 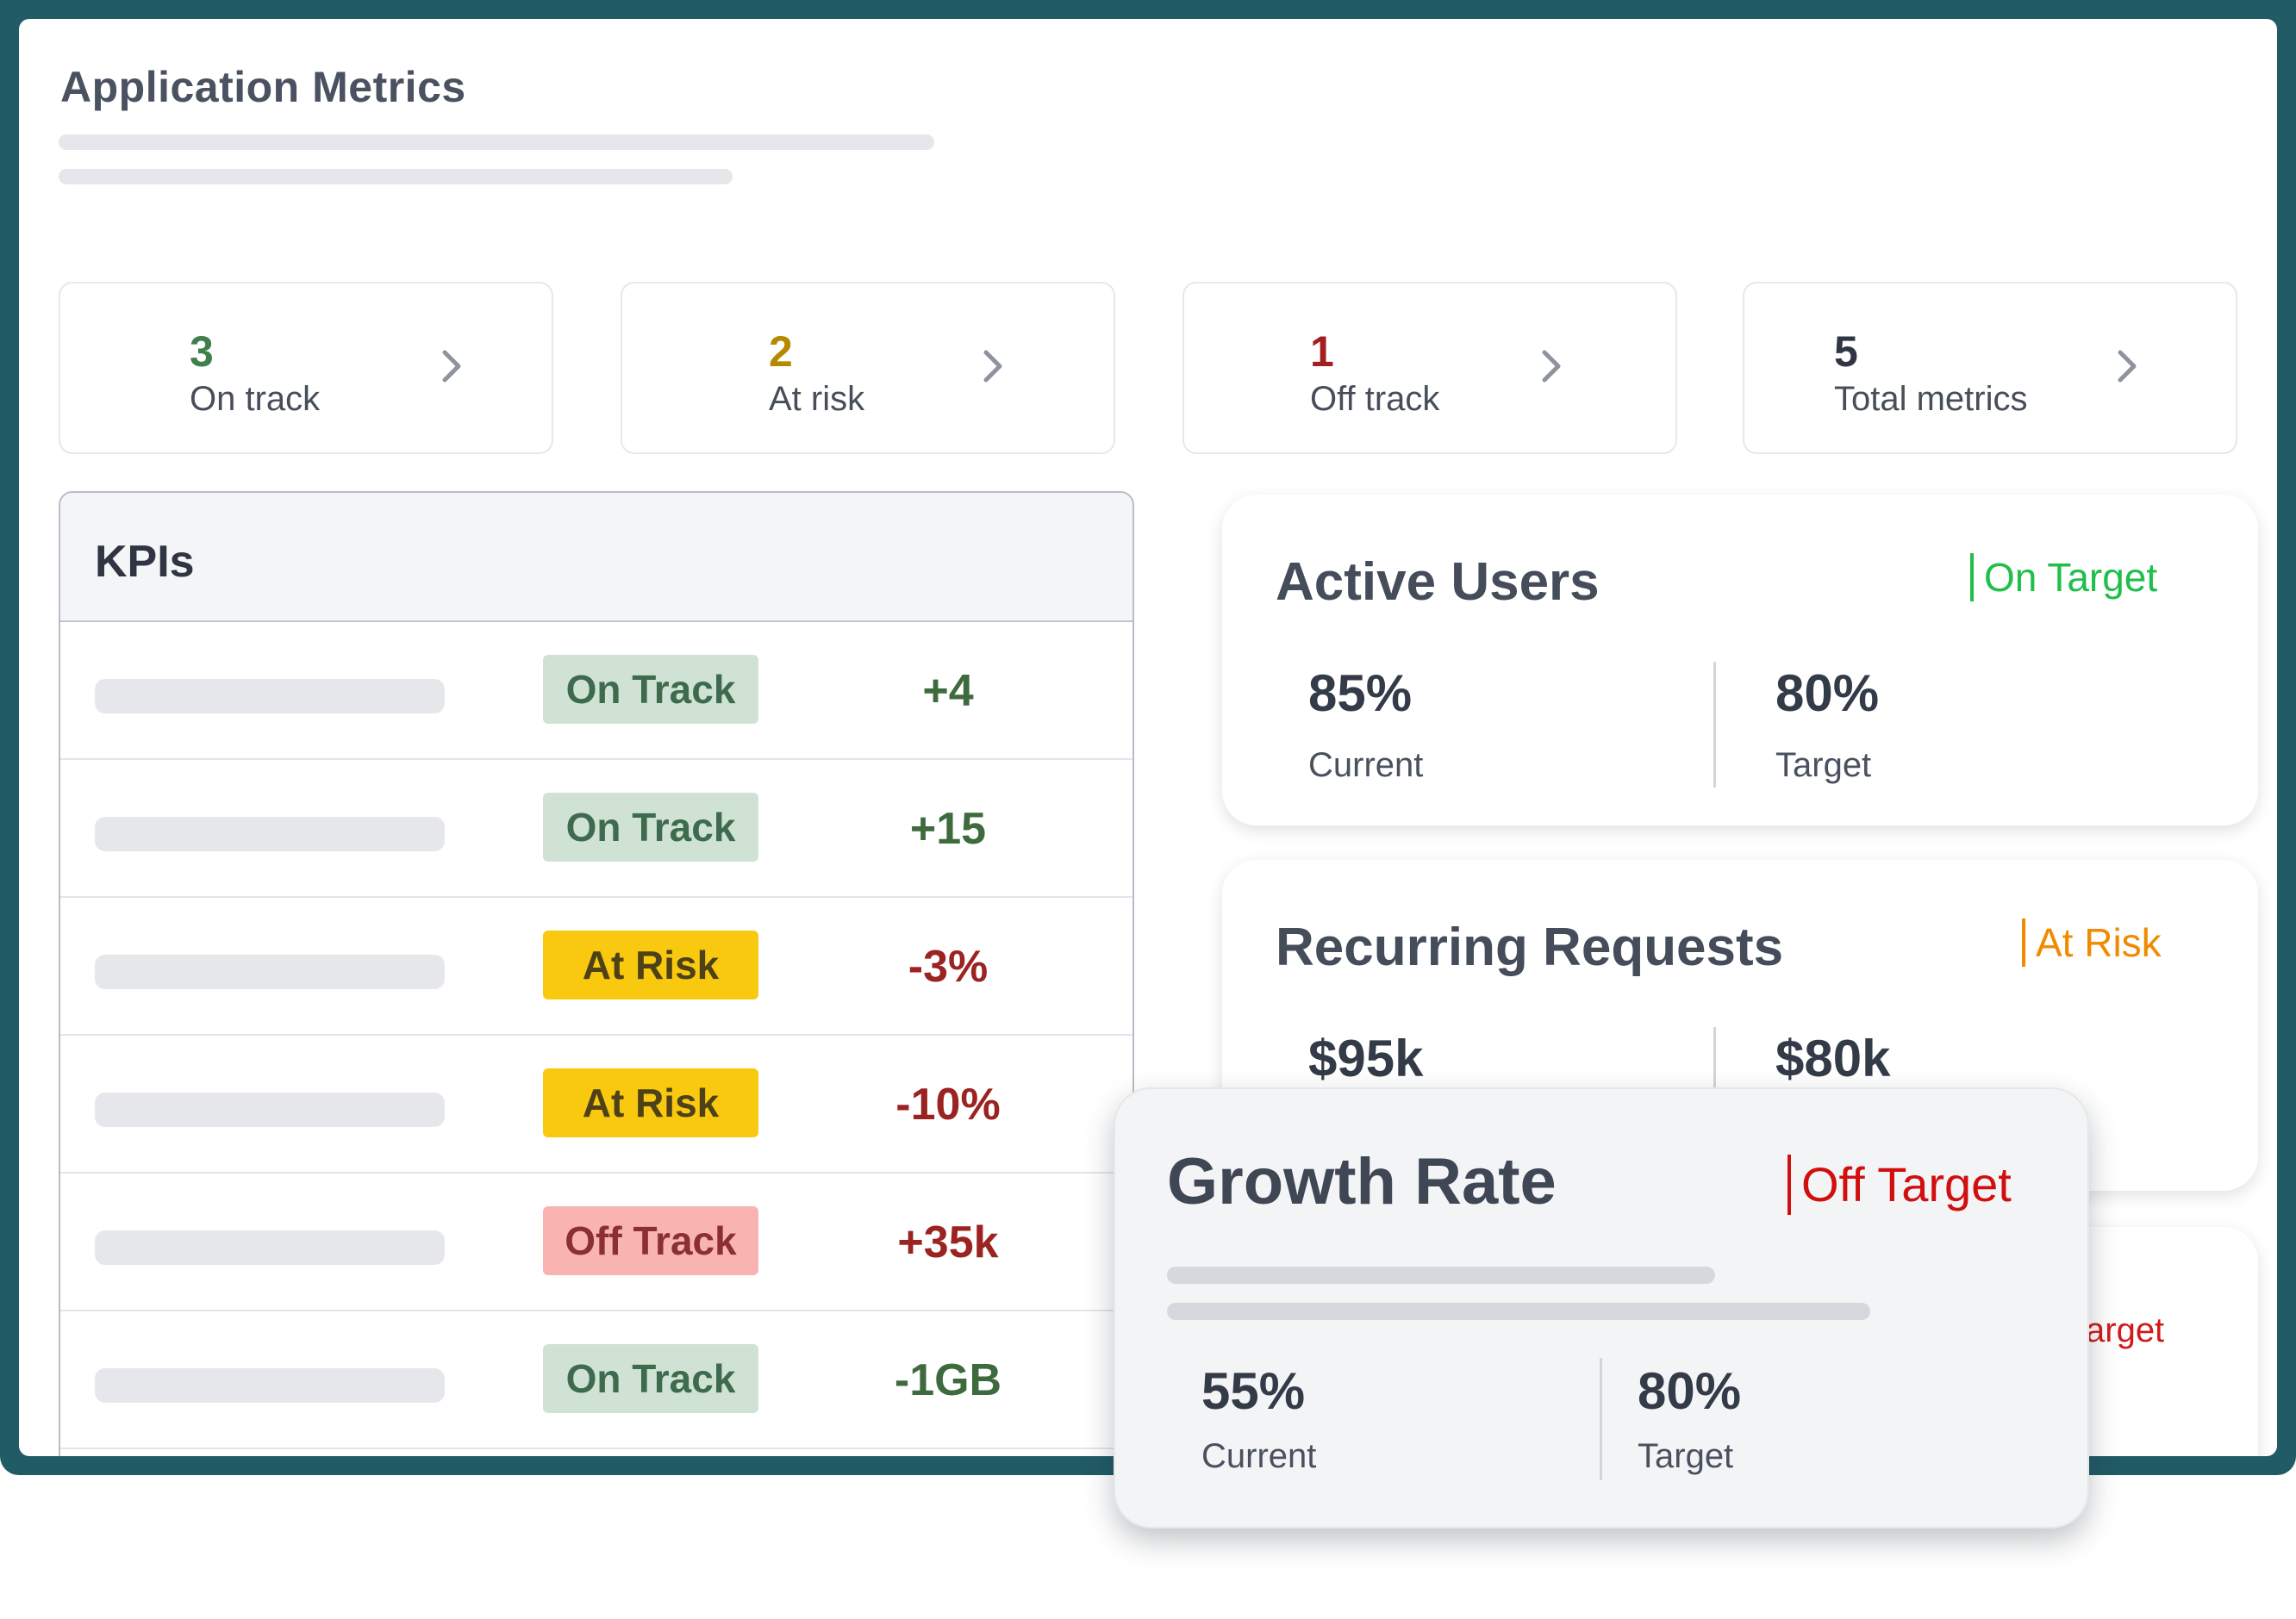 What do you see at coordinates (1900, 1185) in the screenshot?
I see `metric-status: Off Target` at bounding box center [1900, 1185].